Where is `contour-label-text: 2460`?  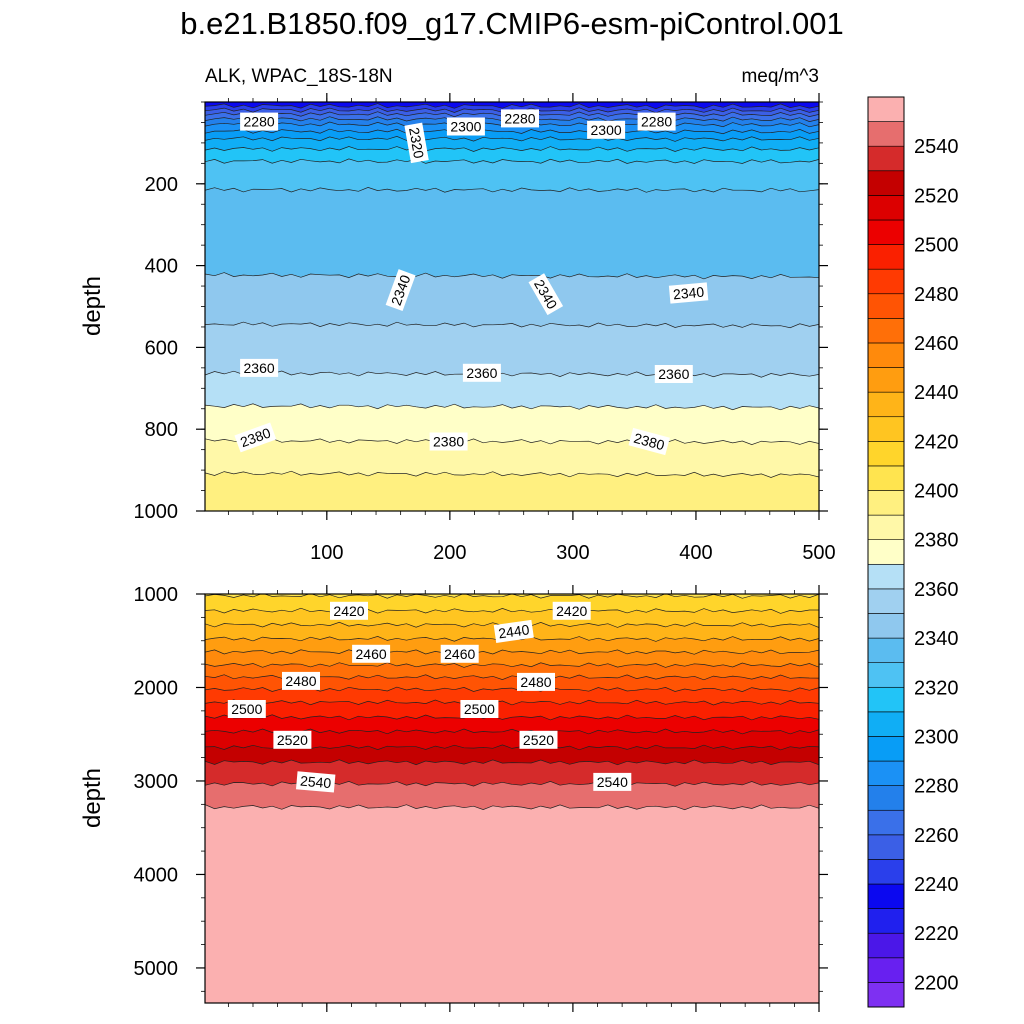
contour-label-text: 2460 is located at coordinates (459, 654).